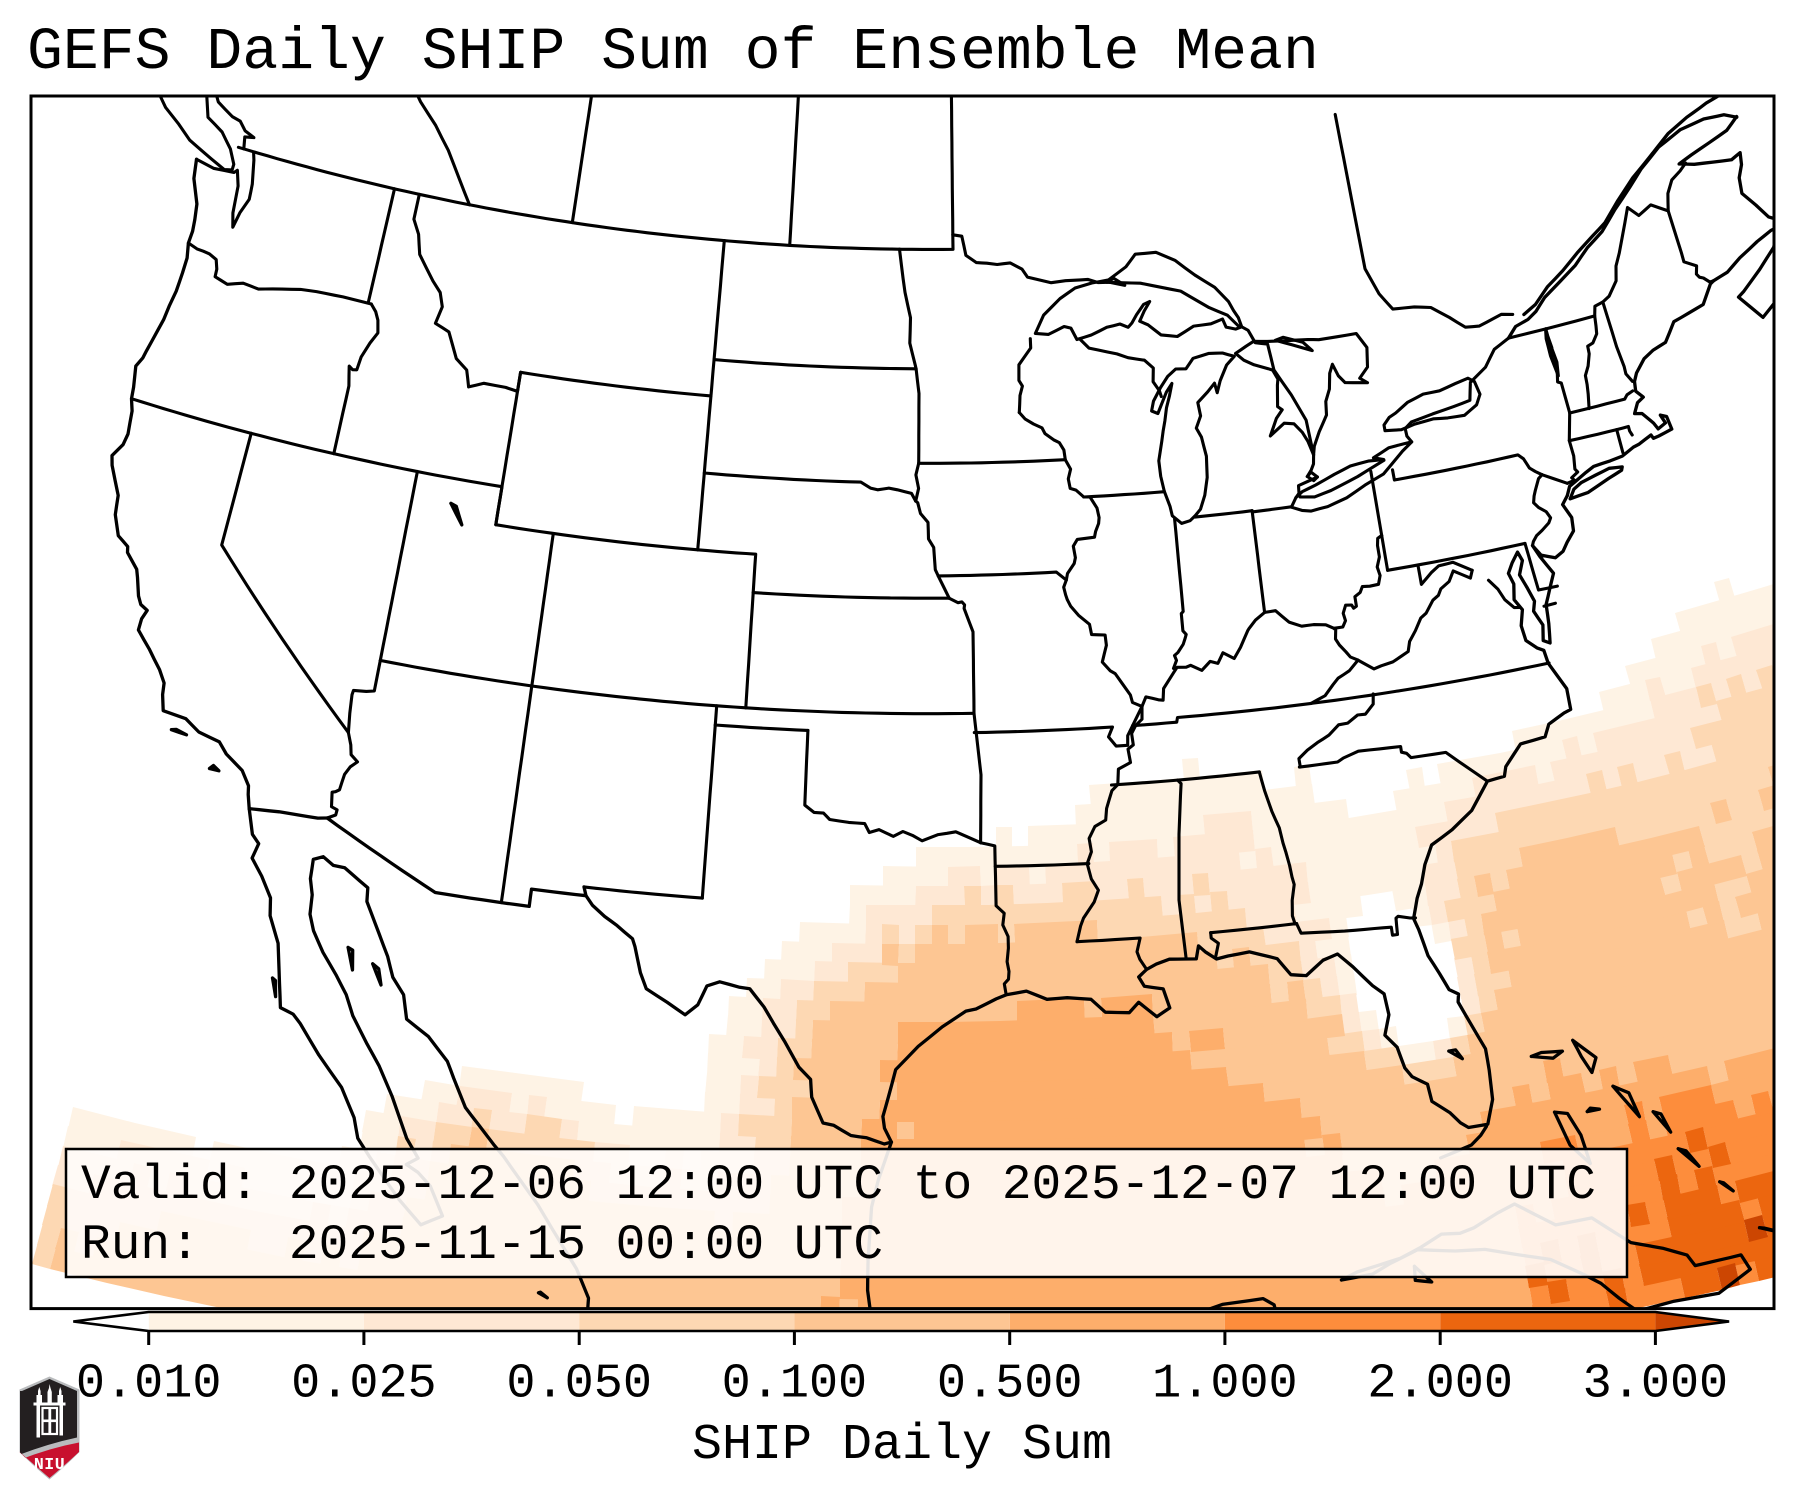 The image size is (1803, 1500). Describe the element at coordinates (1010, 1384) in the screenshot. I see `svg-text: 0.500` at that location.